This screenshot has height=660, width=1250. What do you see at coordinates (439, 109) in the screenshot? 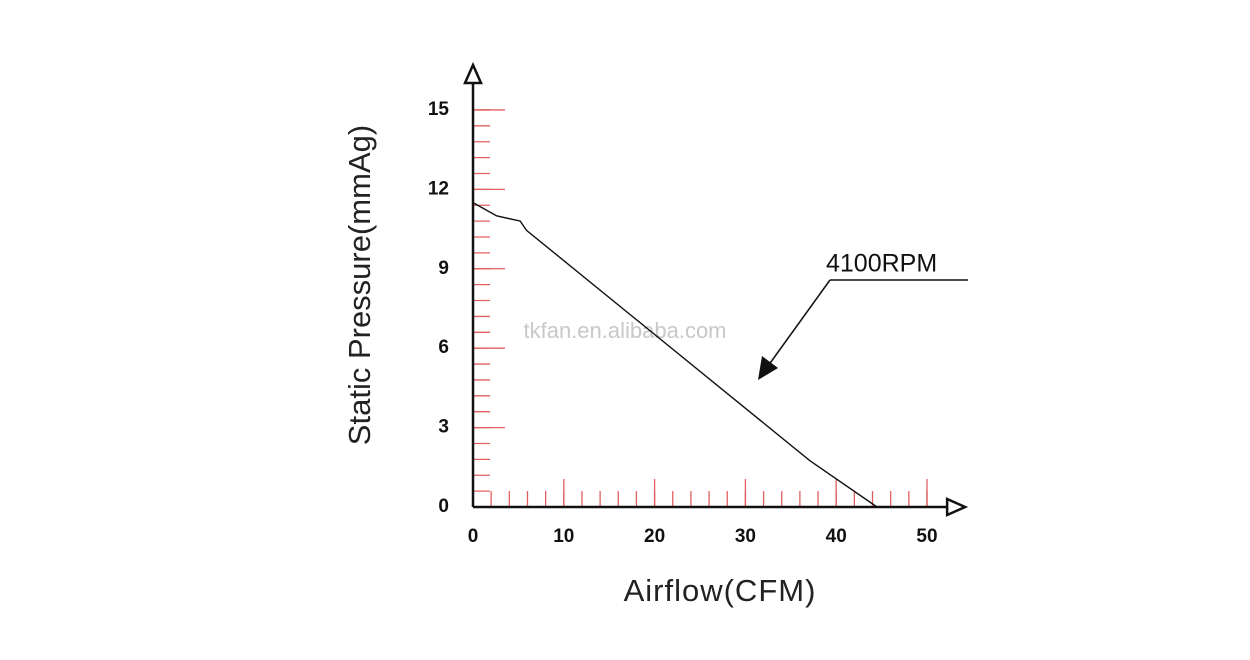
I see `y-tick-label: 15` at bounding box center [439, 109].